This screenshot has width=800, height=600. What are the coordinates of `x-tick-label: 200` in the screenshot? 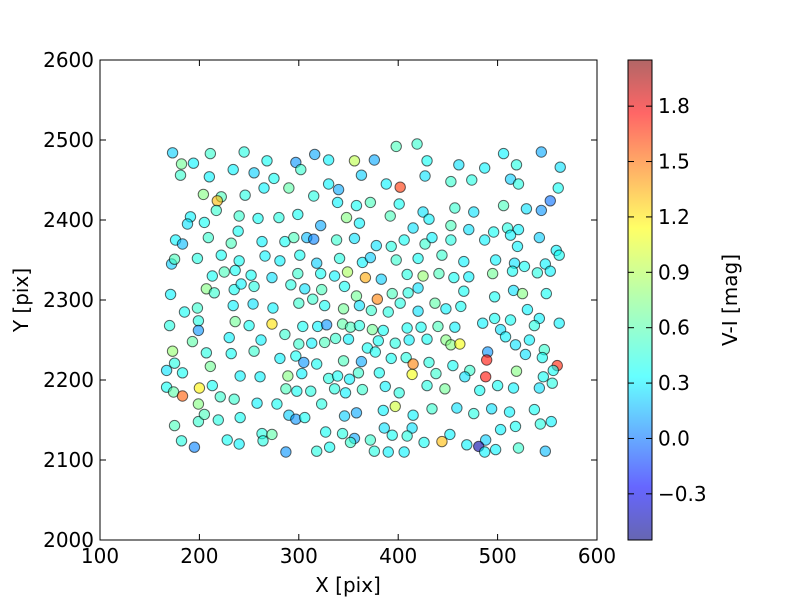 It's located at (199, 556).